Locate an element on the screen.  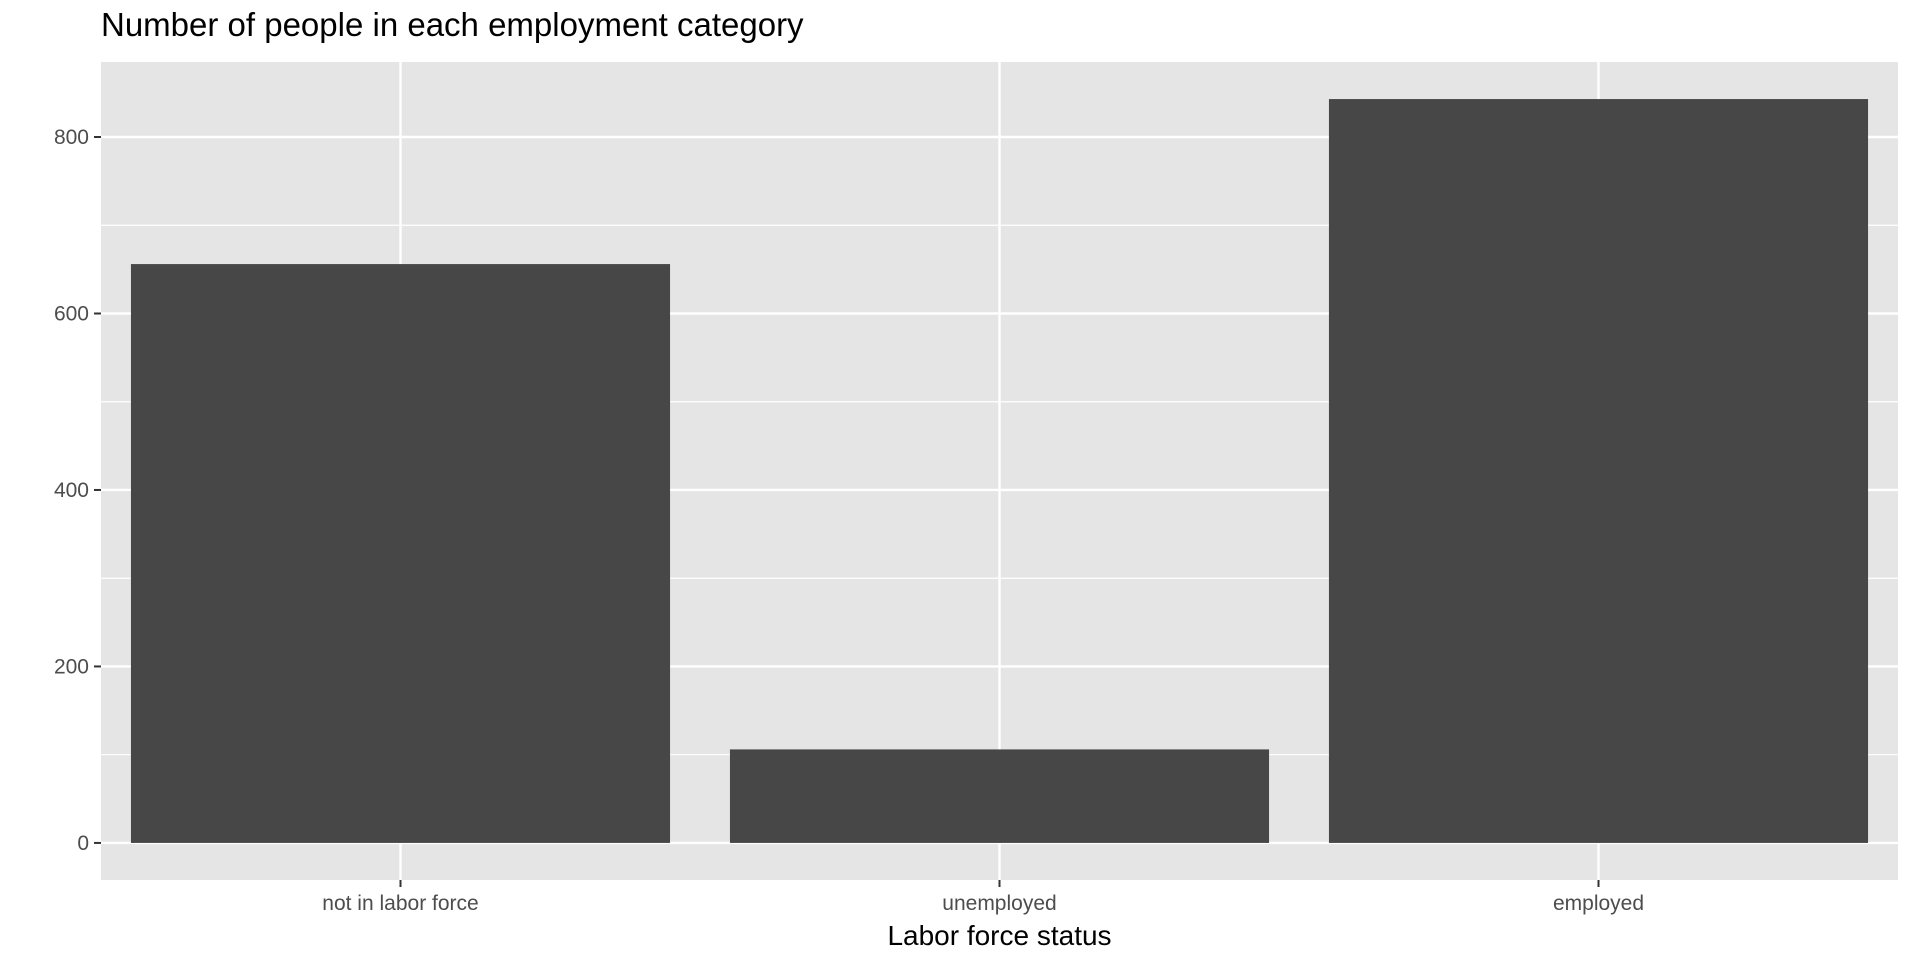
x-tick-label: unemployed is located at coordinates (999, 903).